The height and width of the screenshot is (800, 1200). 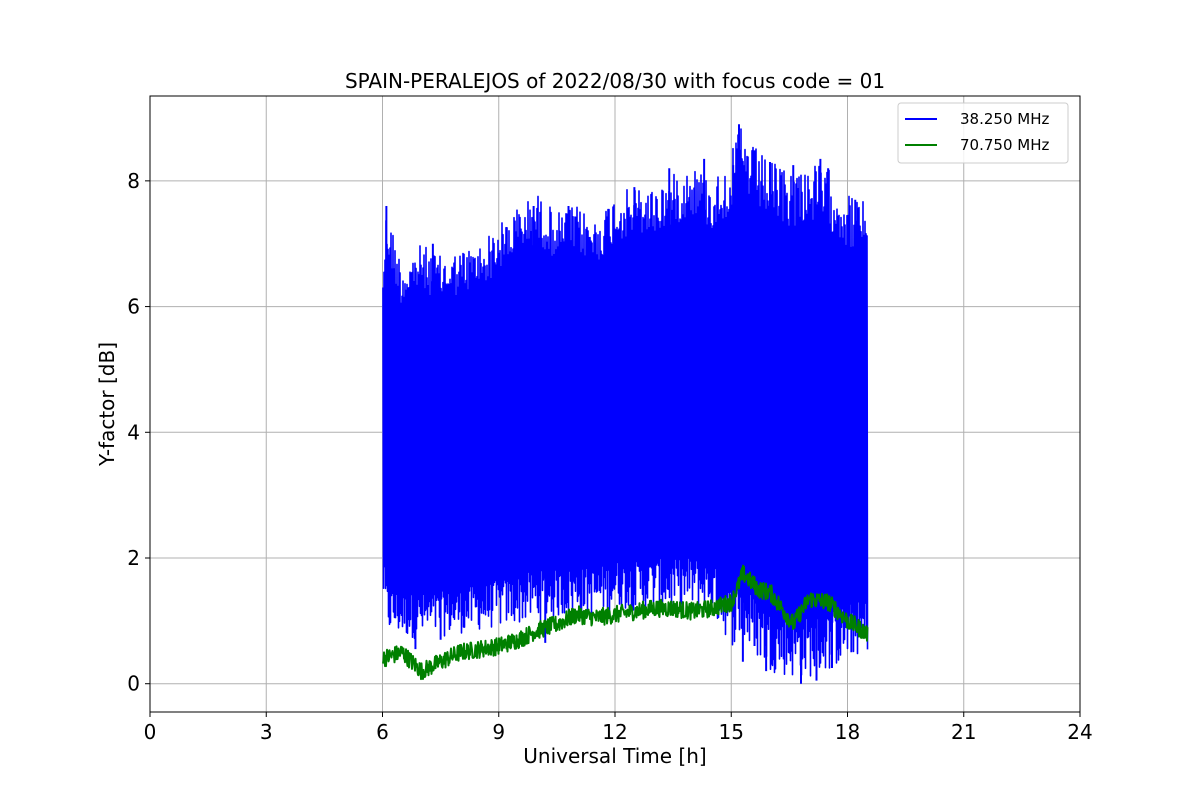 What do you see at coordinates (1004, 119) in the screenshot?
I see `legend-label-series-1: 38.250 MHz` at bounding box center [1004, 119].